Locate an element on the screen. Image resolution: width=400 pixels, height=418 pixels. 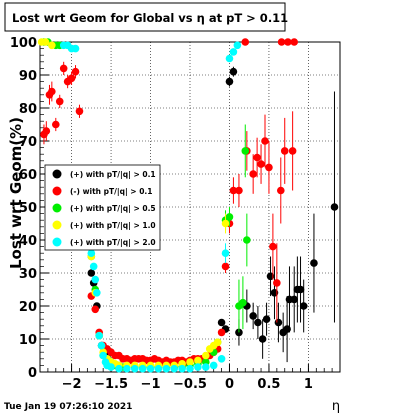
y-tick-label: 30 is located at coordinates (28, 274).